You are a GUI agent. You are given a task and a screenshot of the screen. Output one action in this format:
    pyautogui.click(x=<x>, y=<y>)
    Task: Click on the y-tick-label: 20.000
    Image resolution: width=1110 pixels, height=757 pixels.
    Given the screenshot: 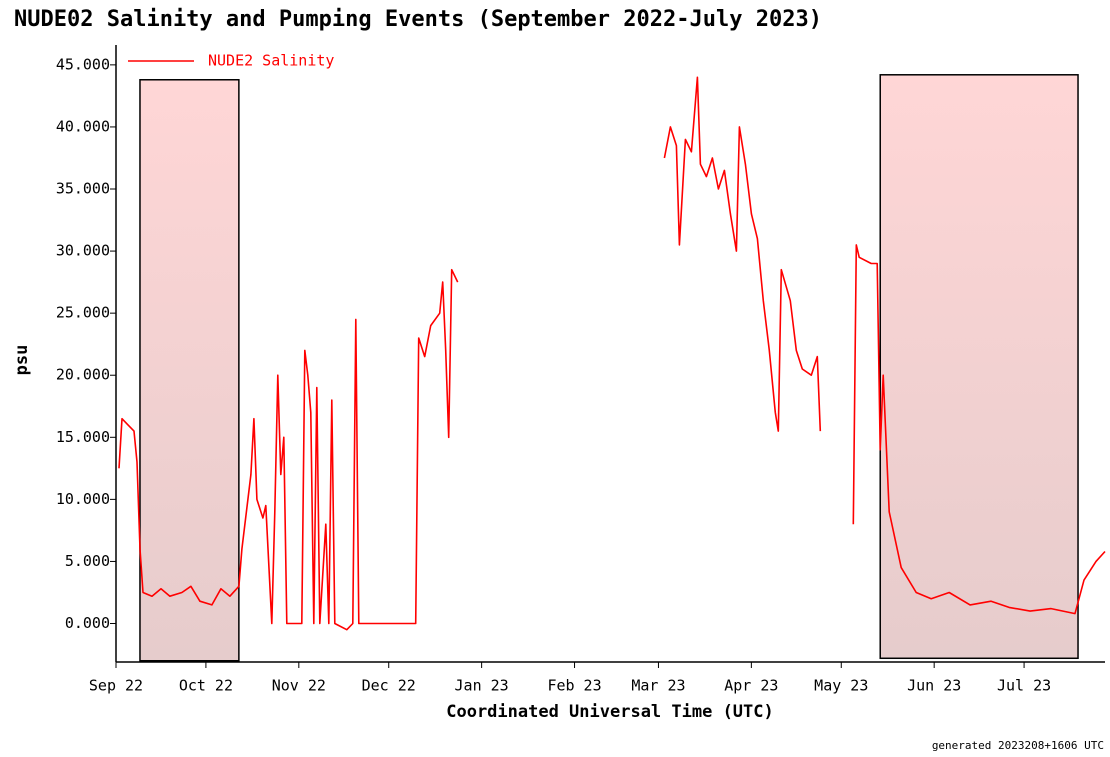 What is the action you would take?
    pyautogui.click(x=83, y=375)
    